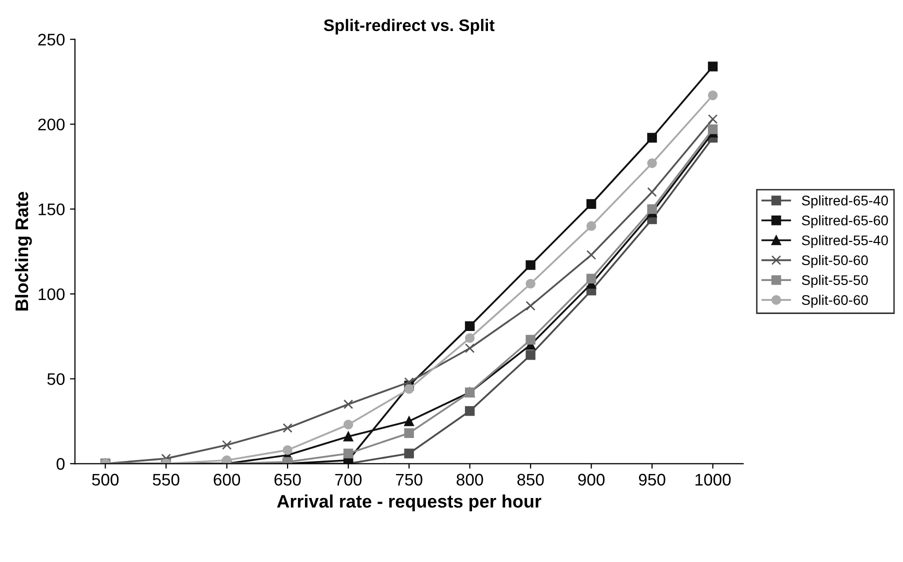 The image size is (903, 562). I want to click on x-tick-label: 850, so click(530, 480).